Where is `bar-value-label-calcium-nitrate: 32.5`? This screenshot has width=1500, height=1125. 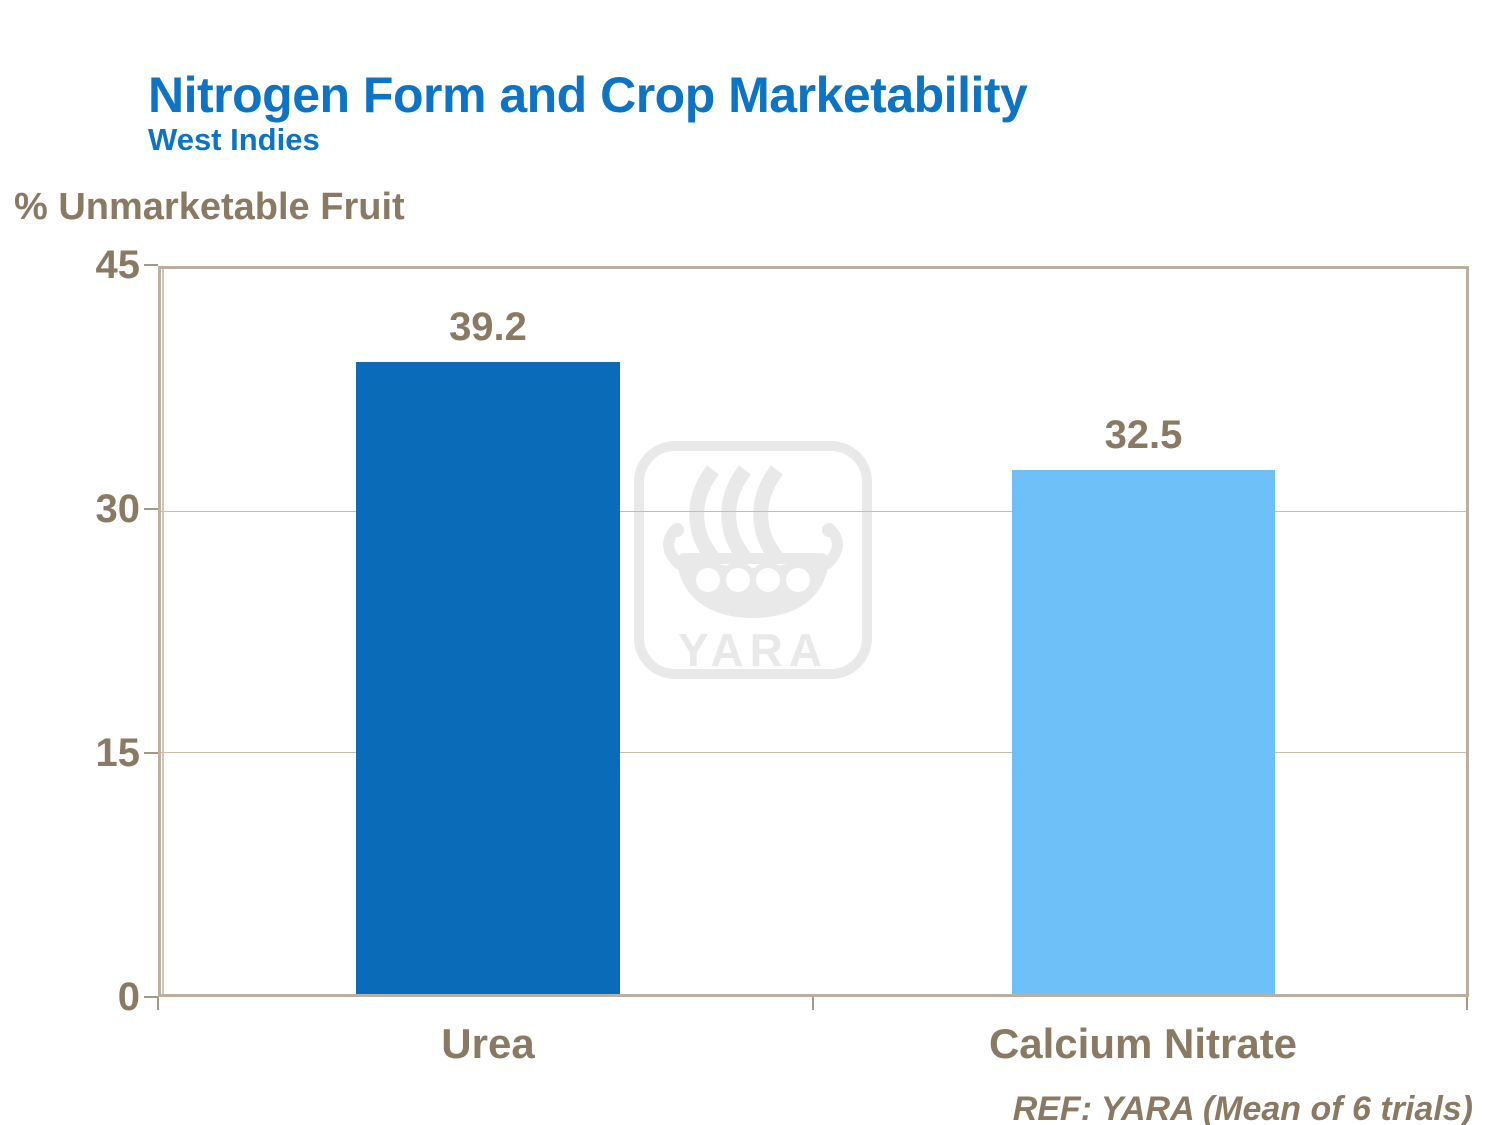 bar-value-label-calcium-nitrate: 32.5 is located at coordinates (1143, 435).